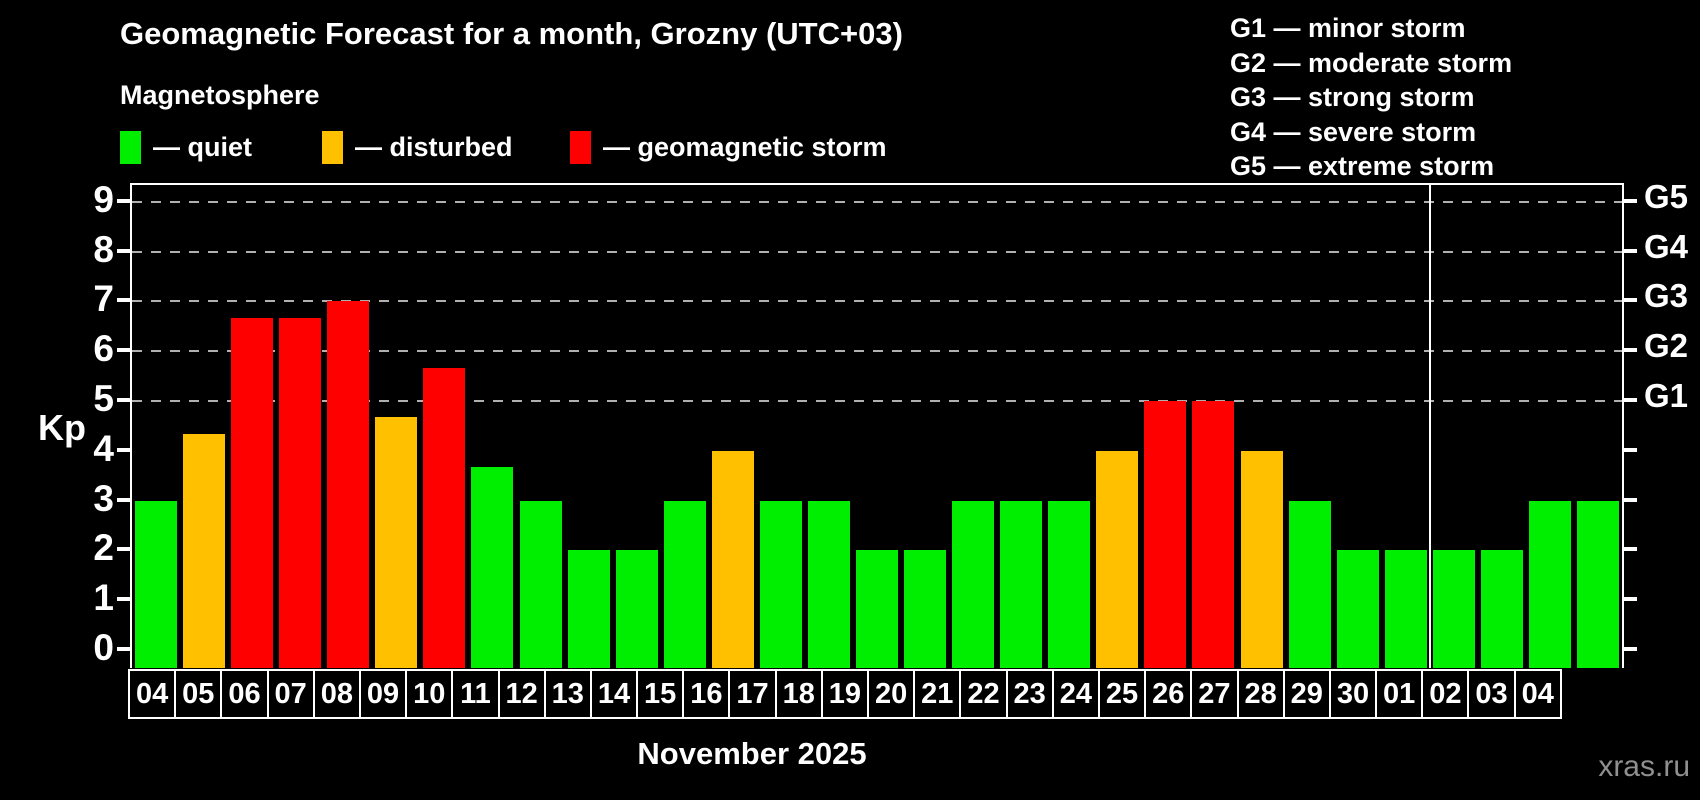 The height and width of the screenshot is (800, 1700). I want to click on legend-item-quiet: — quiet, so click(186, 147).